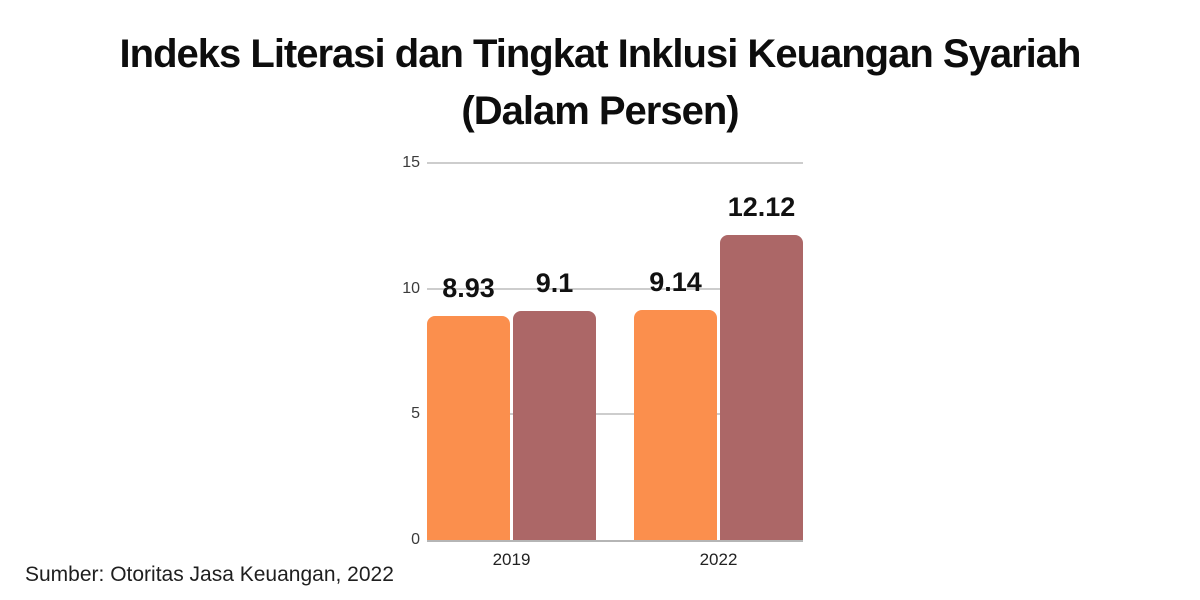 Image resolution: width=1200 pixels, height=600 pixels. I want to click on bar-2019-orange-series, so click(468, 427).